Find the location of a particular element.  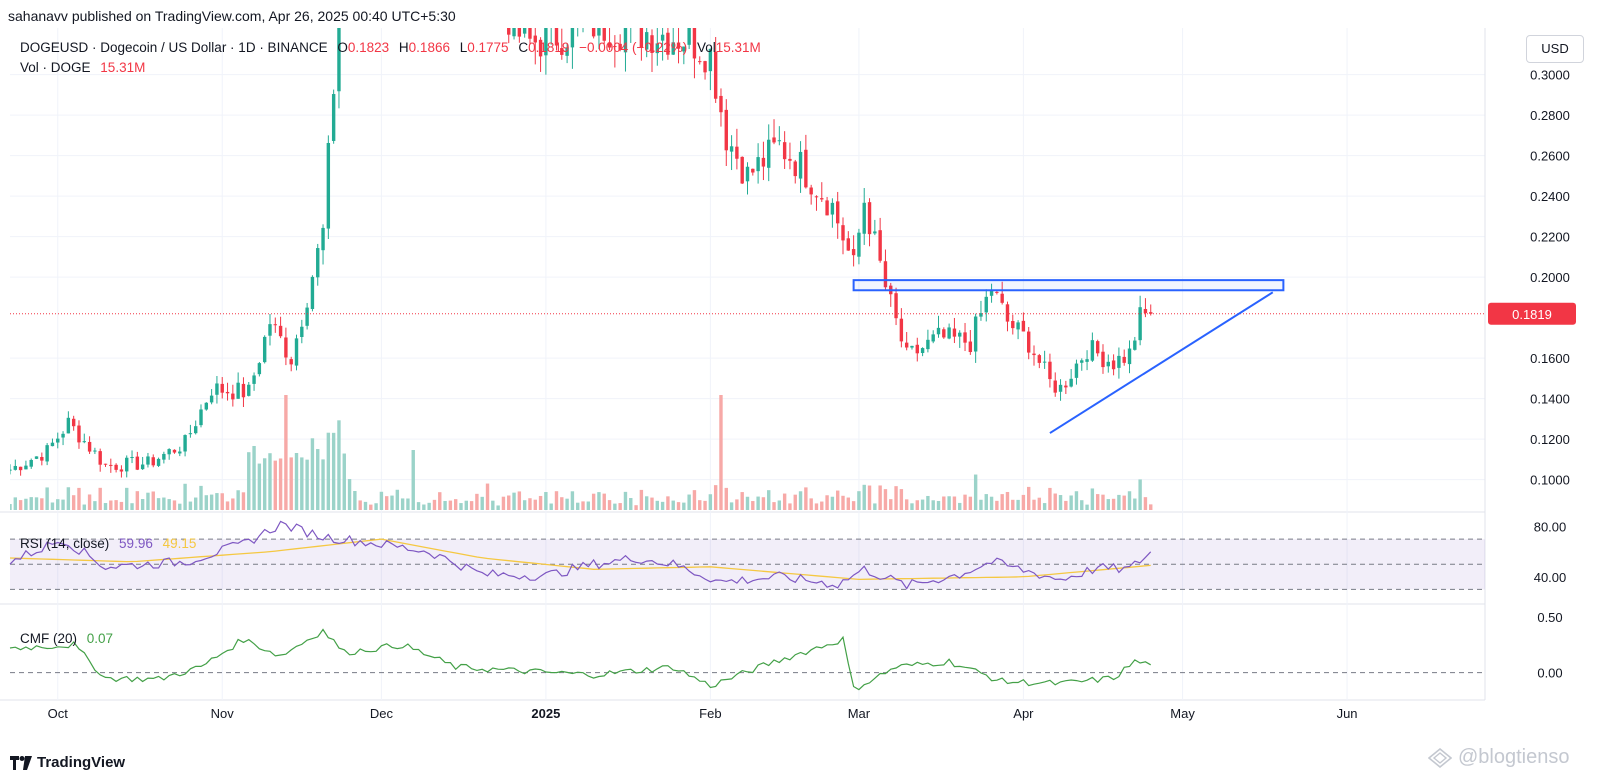

tradingview-logo: TradingView is located at coordinates (67, 762).